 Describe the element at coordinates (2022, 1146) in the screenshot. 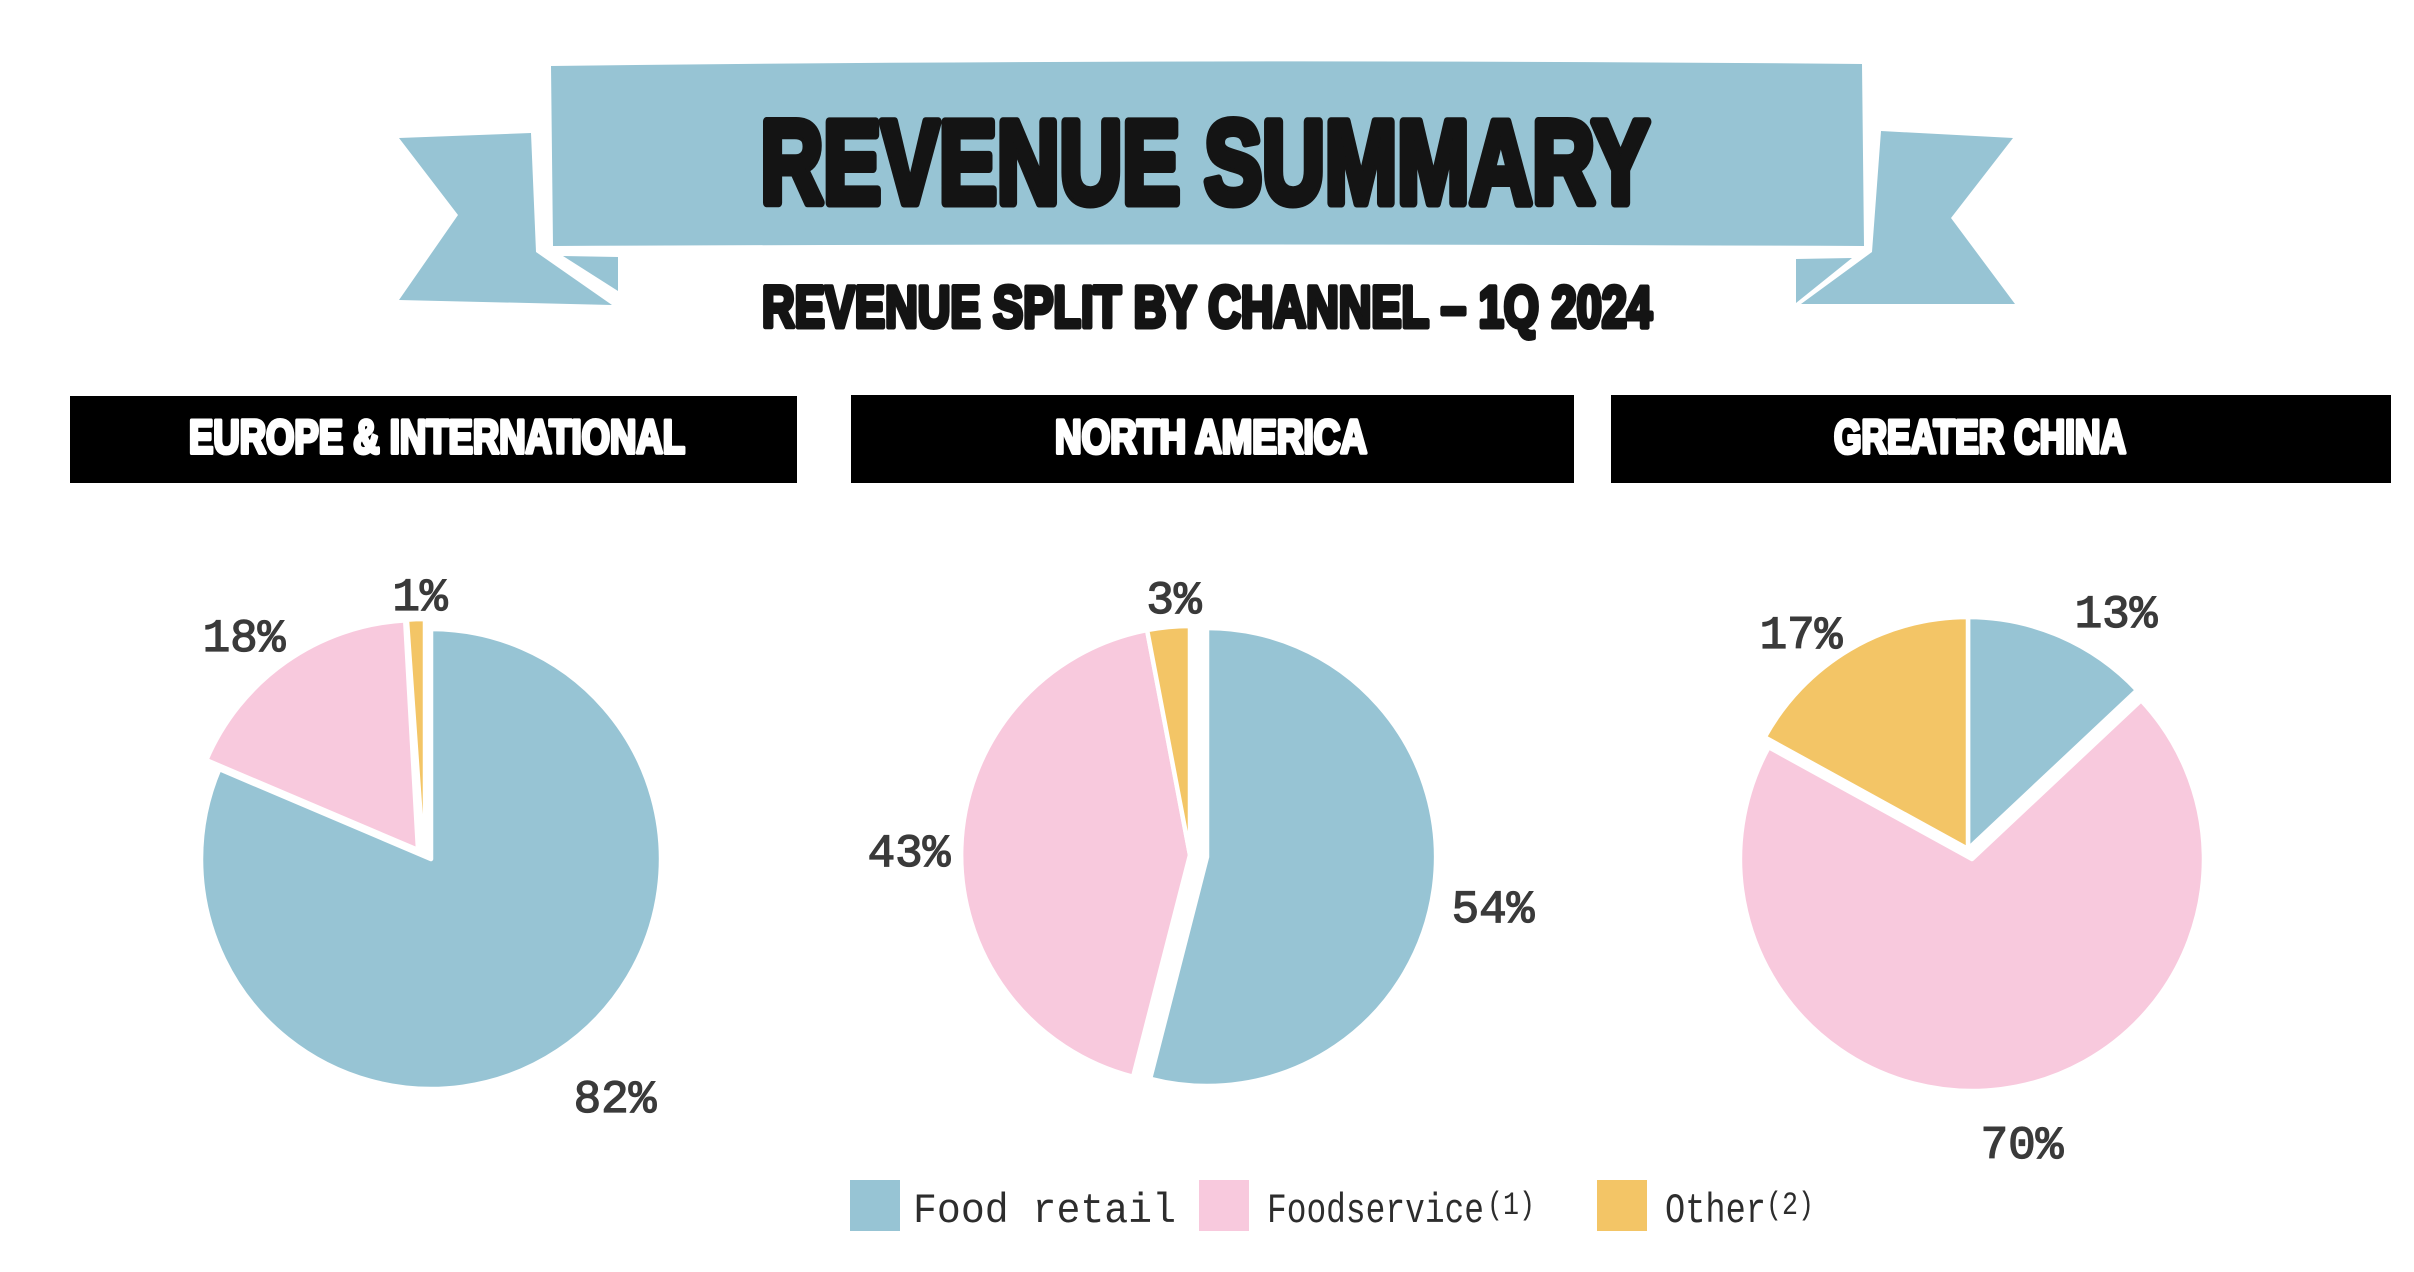

I see `svg-text: 70%` at that location.